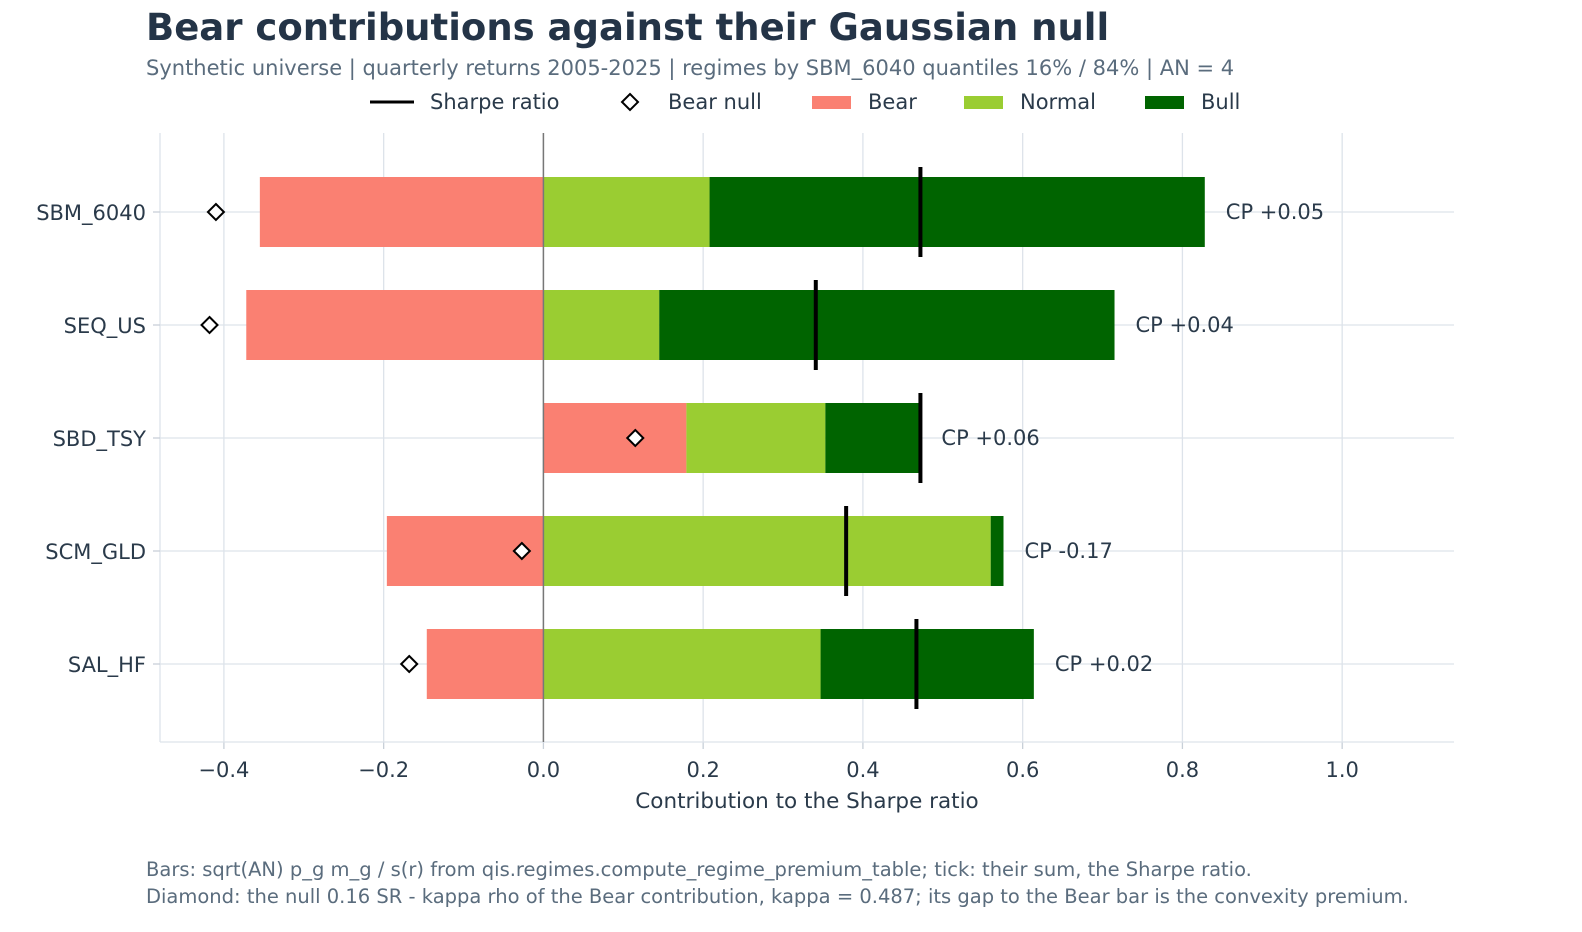  Describe the element at coordinates (983, 102) in the screenshot. I see `legend-swatch-normal-icon` at that location.